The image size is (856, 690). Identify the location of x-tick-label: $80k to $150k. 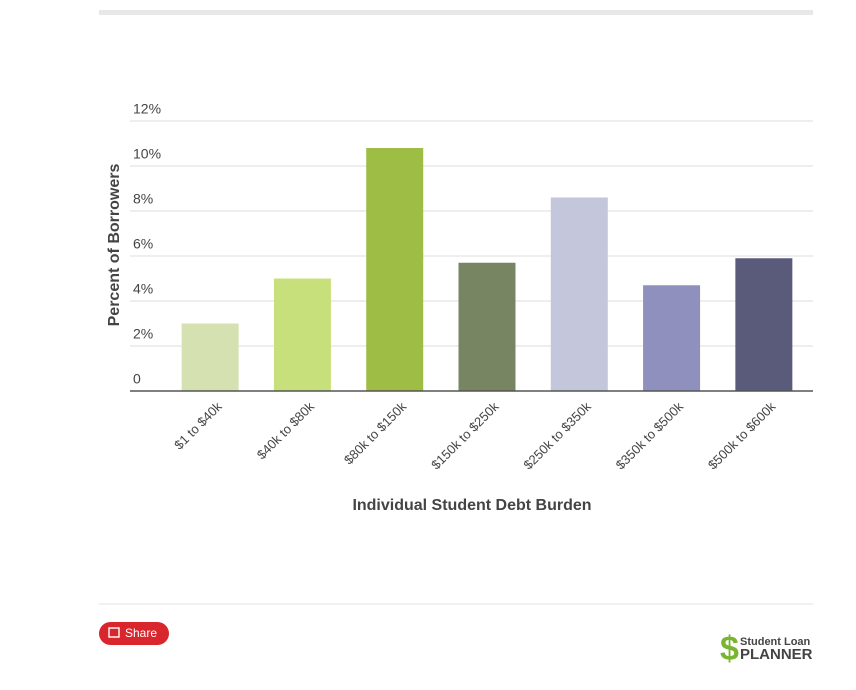
(375, 433).